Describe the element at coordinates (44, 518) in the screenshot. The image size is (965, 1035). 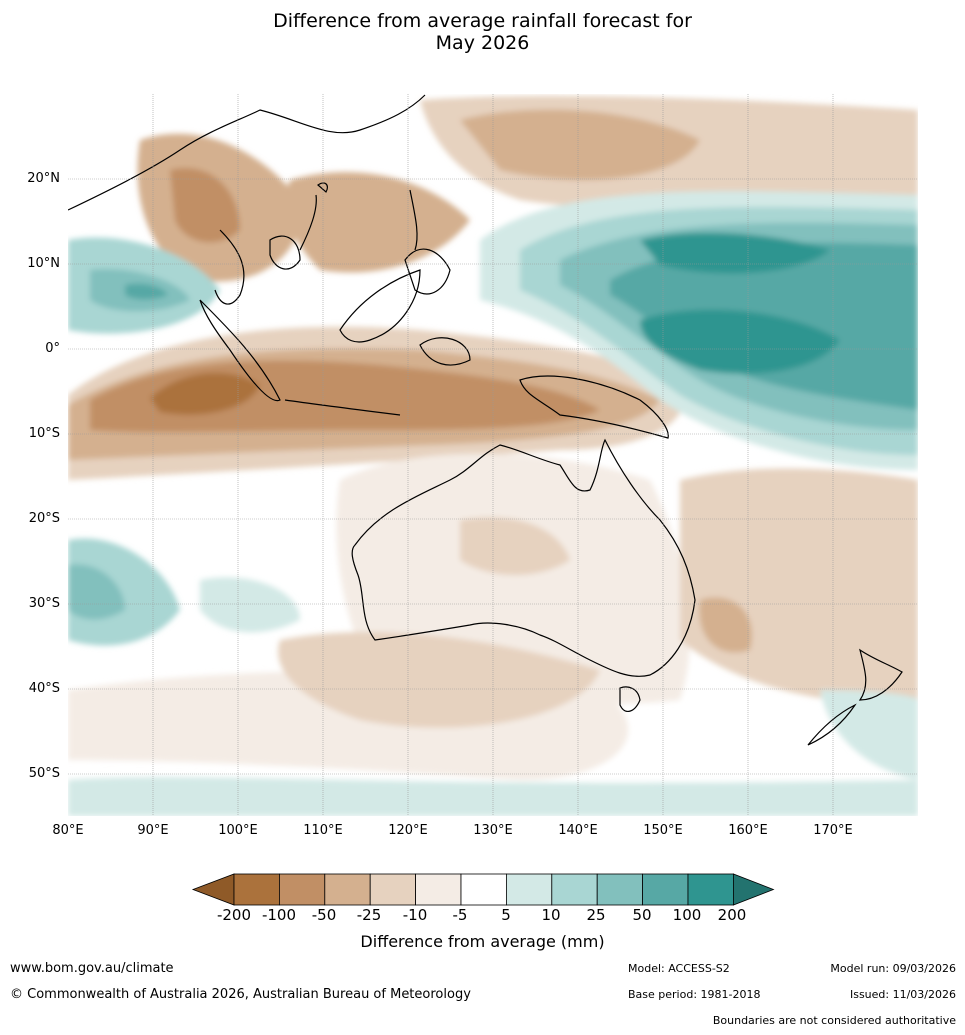
I see `lat-label-20s: 20°S` at that location.